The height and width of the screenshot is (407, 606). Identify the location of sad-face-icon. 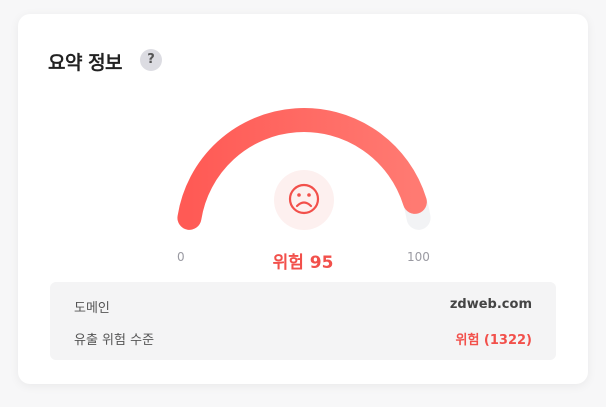
(304, 200).